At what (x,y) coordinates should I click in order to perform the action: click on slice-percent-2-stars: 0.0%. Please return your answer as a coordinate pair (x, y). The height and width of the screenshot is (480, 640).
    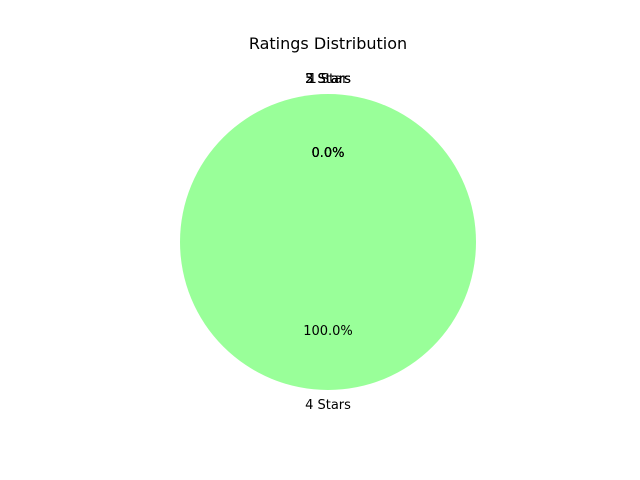
    Looking at the image, I should click on (327, 153).